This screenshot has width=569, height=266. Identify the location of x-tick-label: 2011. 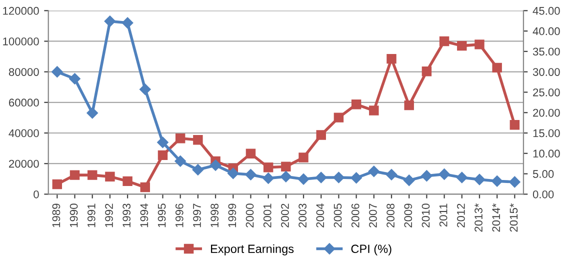
(443, 215).